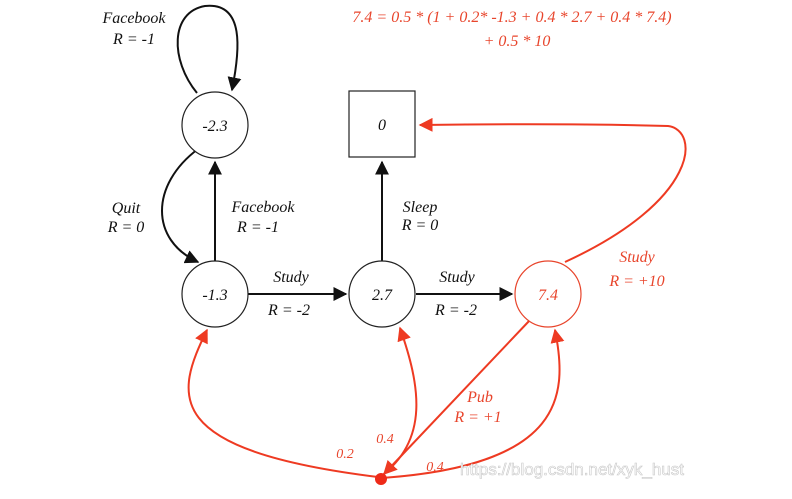  Describe the element at coordinates (457, 277) in the screenshot. I see `study2-action: Study` at that location.